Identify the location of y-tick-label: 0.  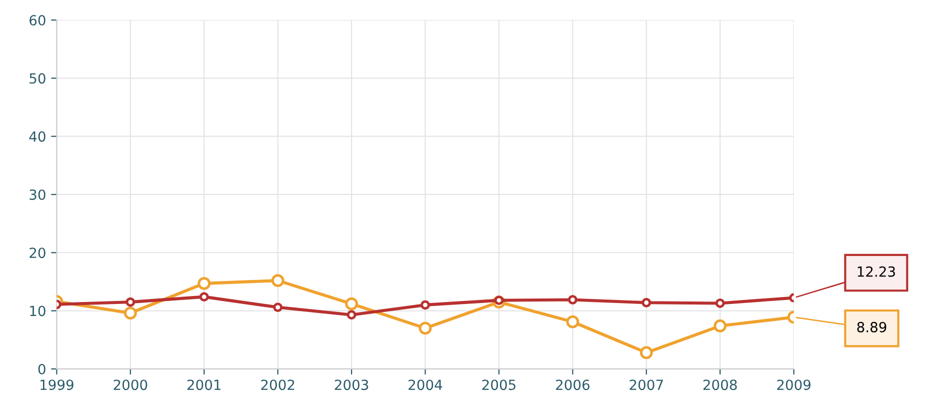
(42, 369).